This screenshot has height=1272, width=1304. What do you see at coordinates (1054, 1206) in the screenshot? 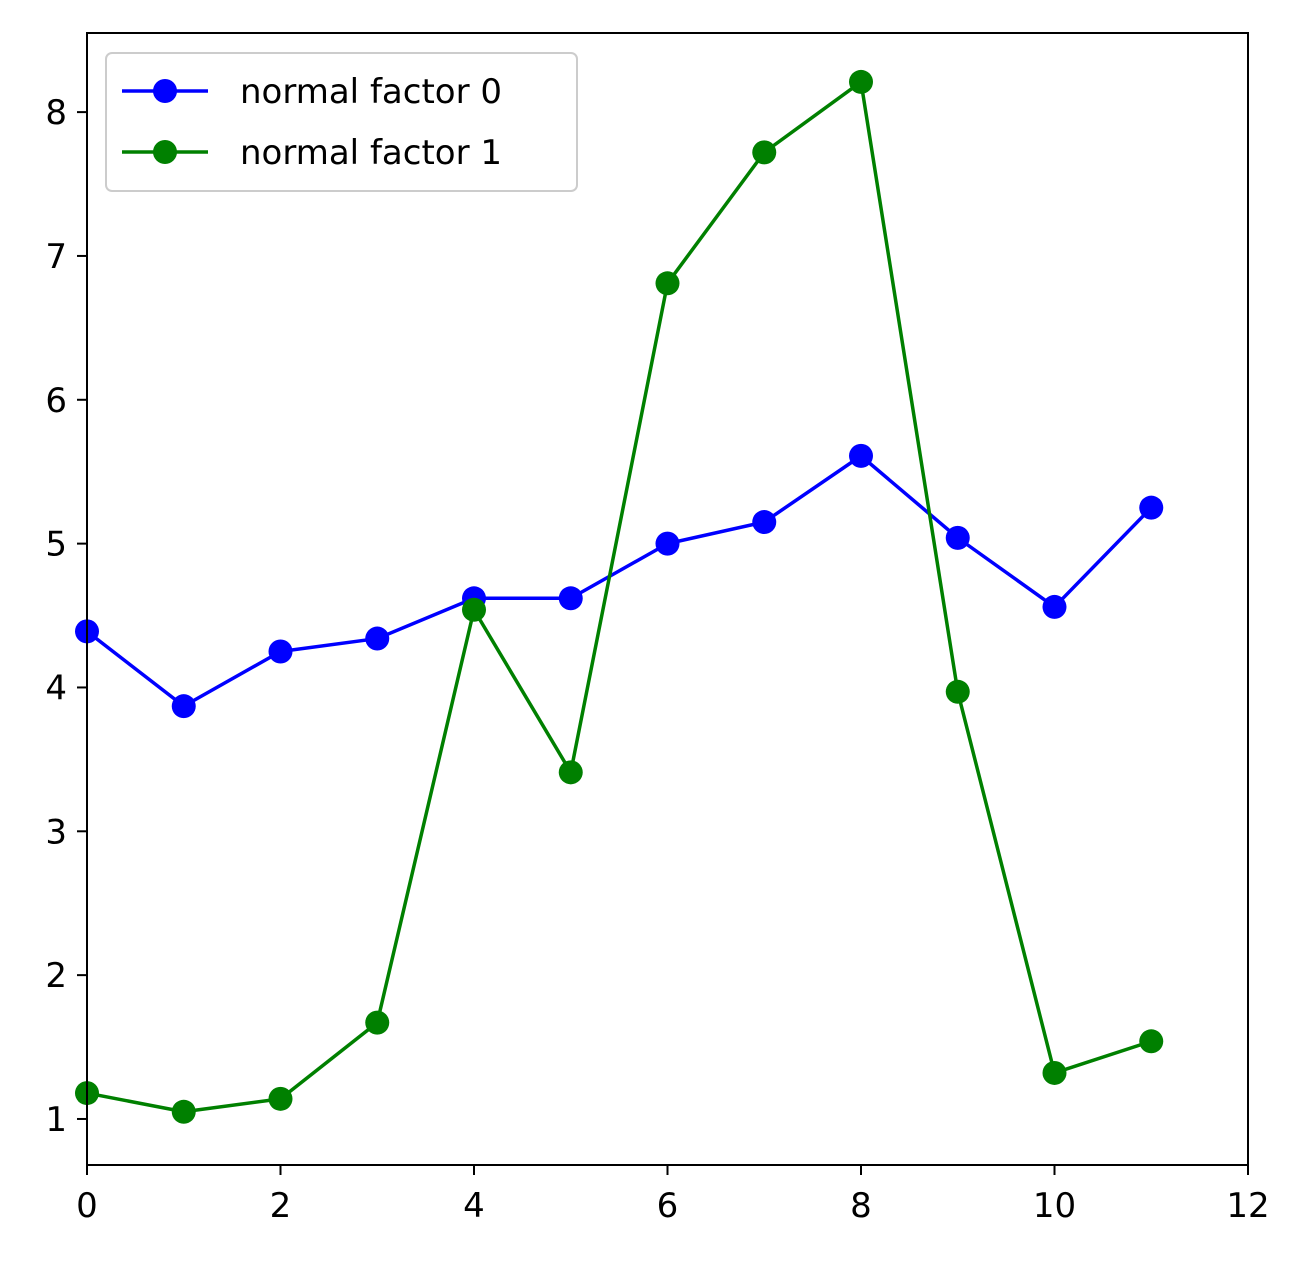
I see `x-tick-label: 10` at bounding box center [1054, 1206].